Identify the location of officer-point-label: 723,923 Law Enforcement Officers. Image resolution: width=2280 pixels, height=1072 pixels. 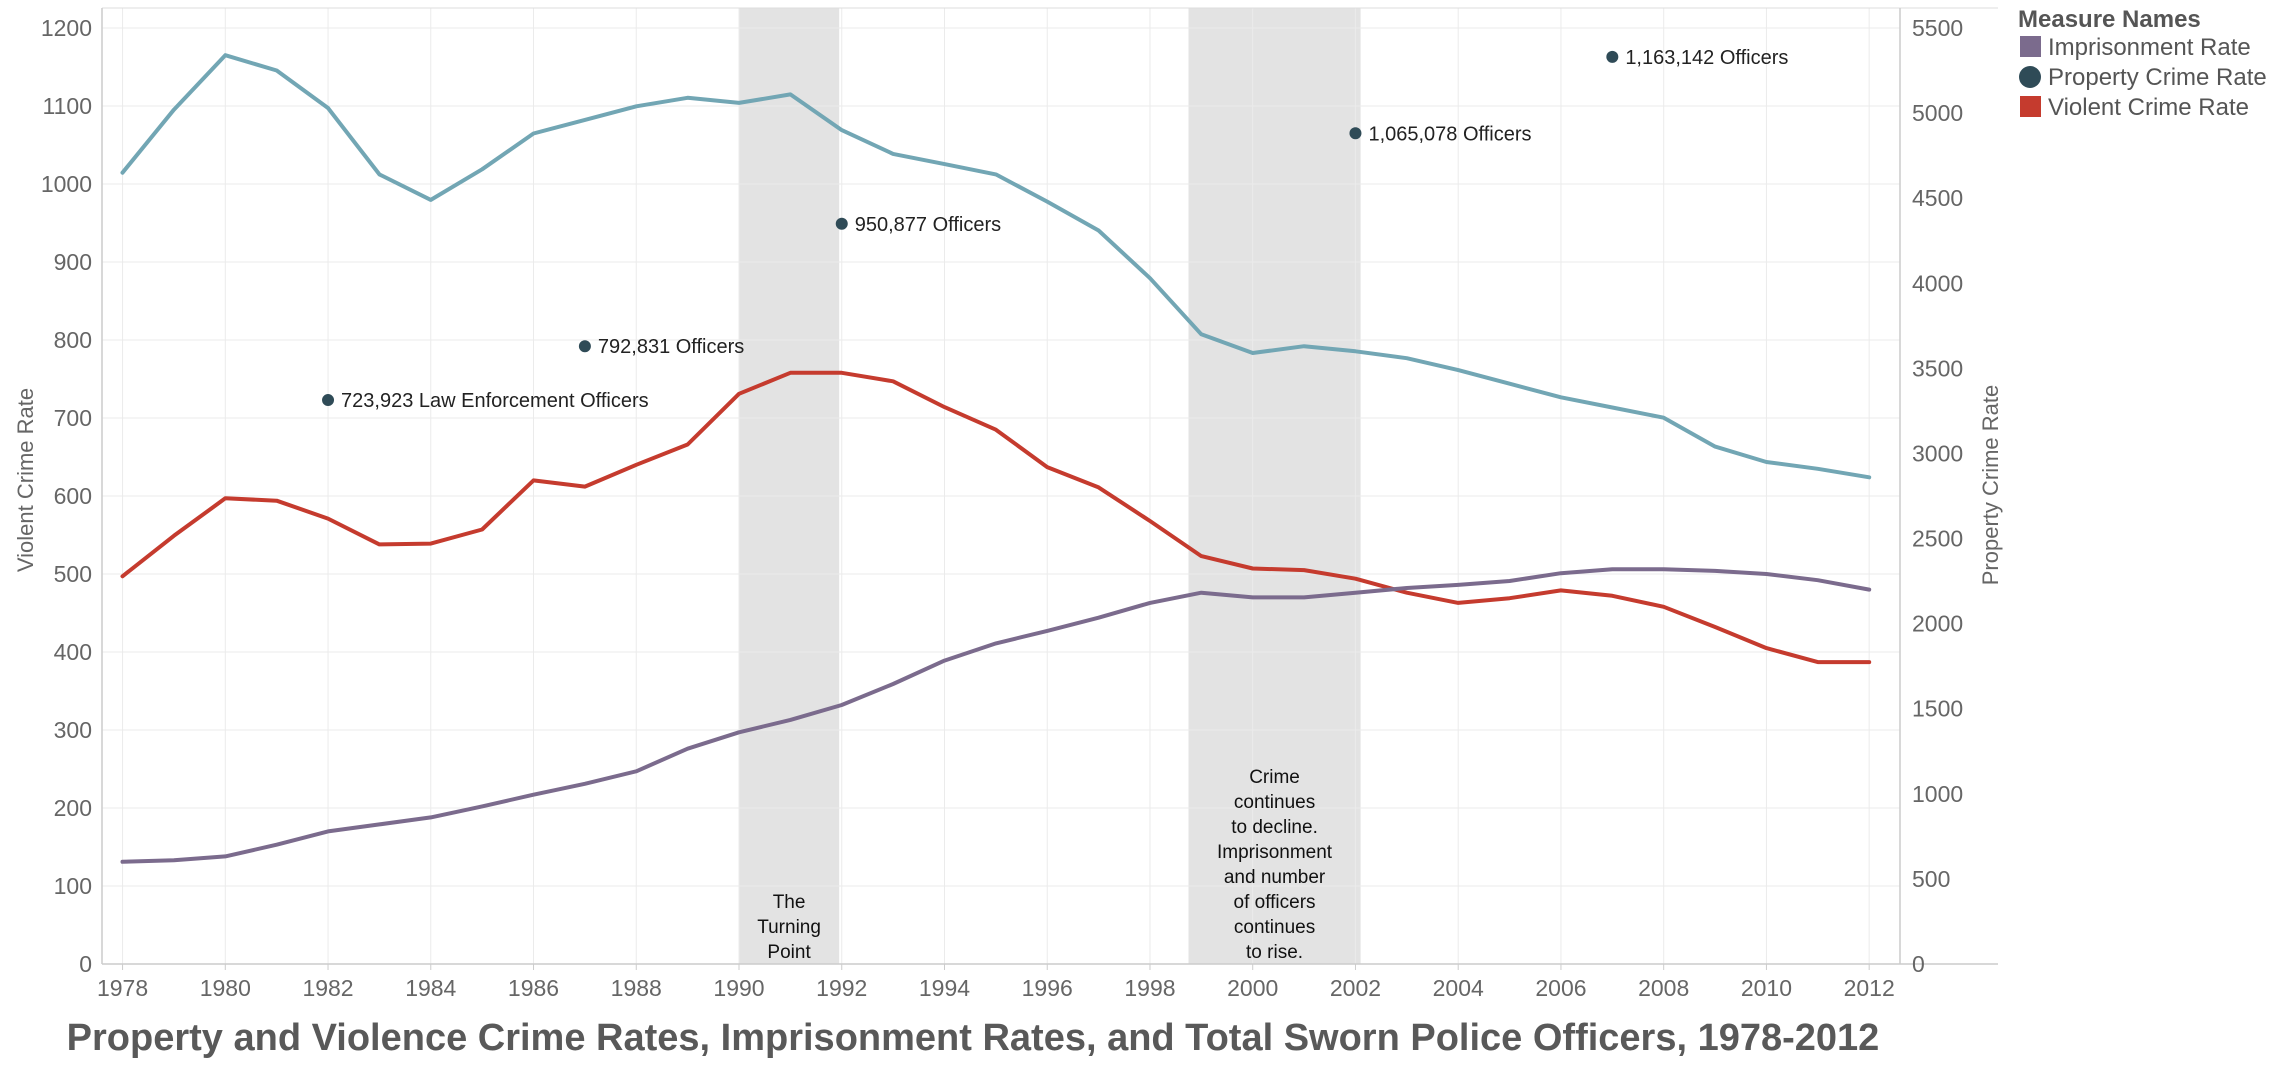
(495, 401).